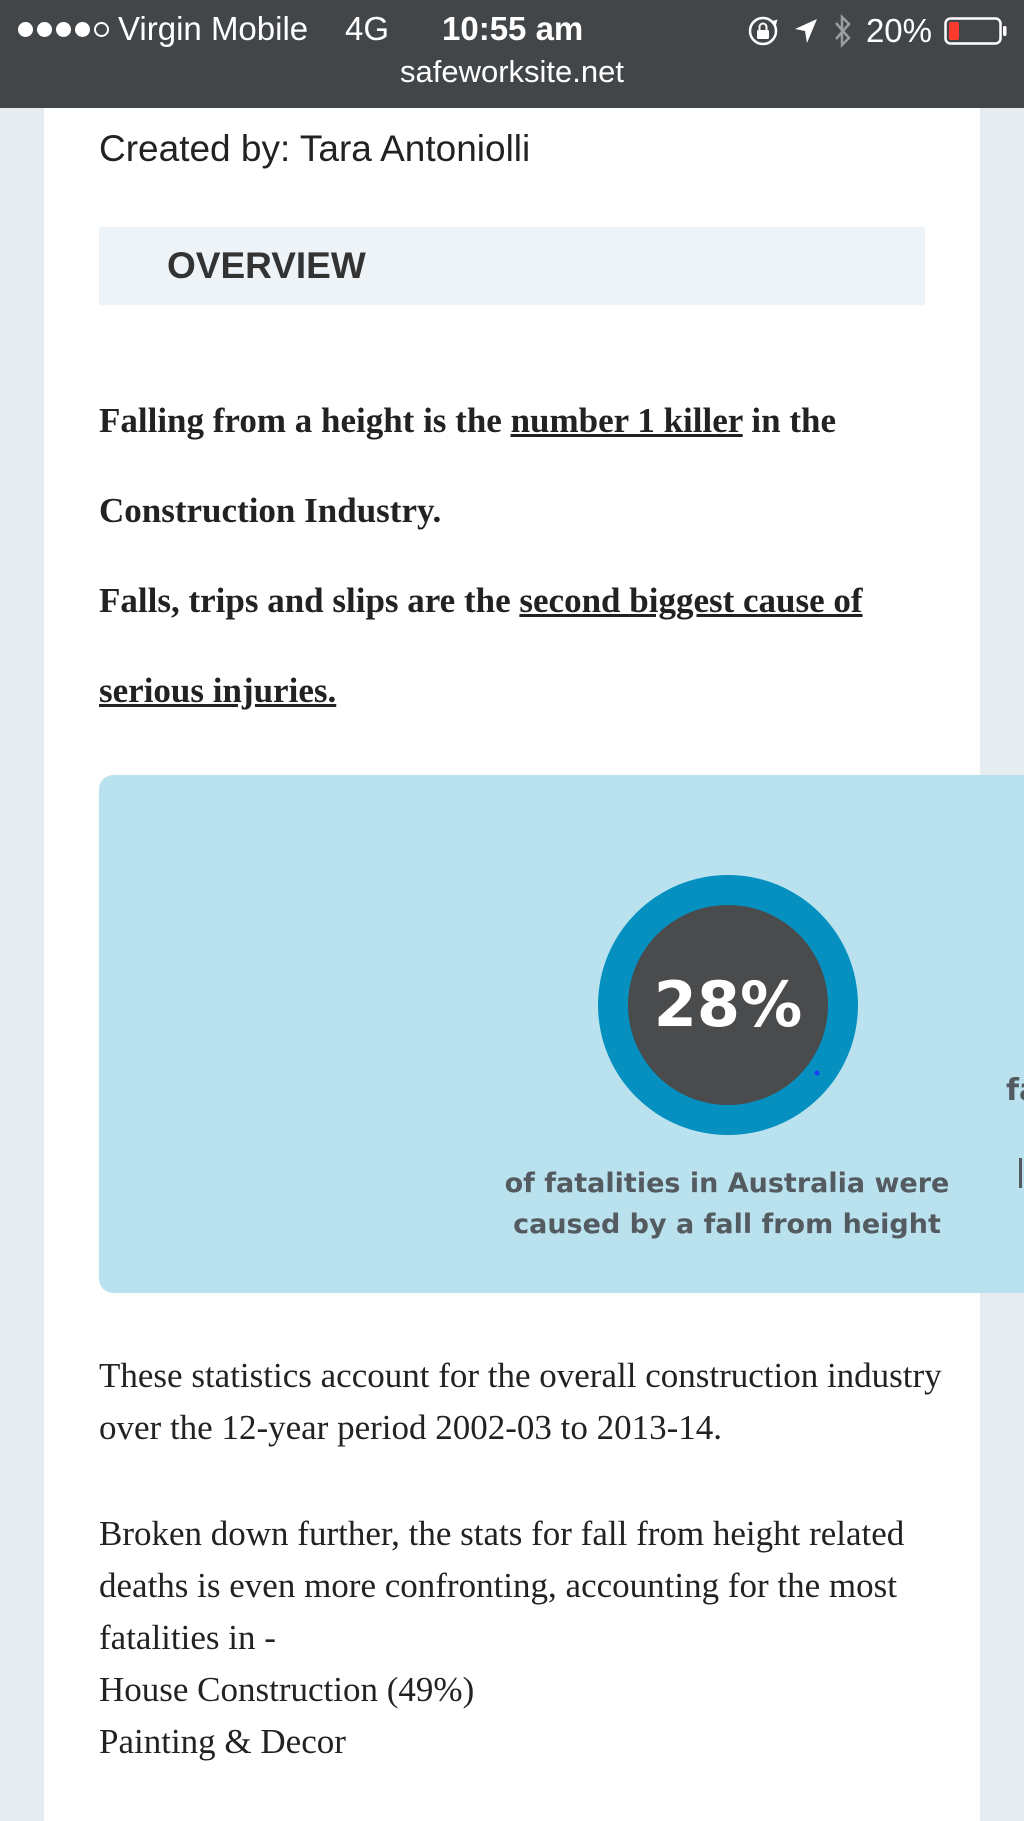 This screenshot has height=1821, width=1024. What do you see at coordinates (63, 29) in the screenshot?
I see `signal-strength-icon` at bounding box center [63, 29].